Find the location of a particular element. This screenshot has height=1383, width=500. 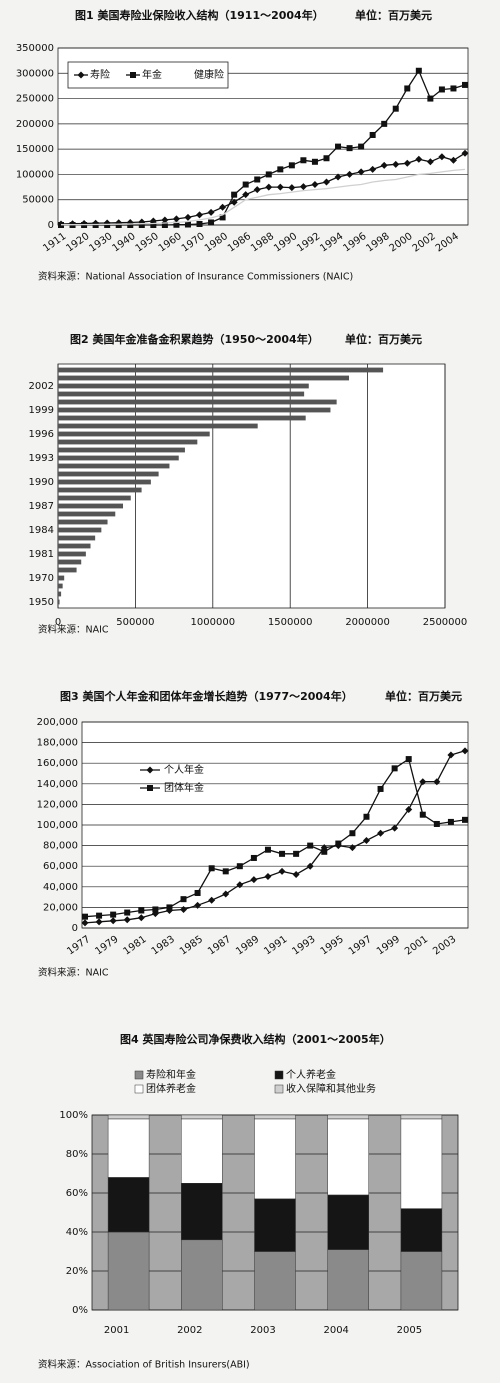

chart-title: 图3 美国个人年金和团体年金增长趋势（1977～2004年） is located at coordinates (206, 696).